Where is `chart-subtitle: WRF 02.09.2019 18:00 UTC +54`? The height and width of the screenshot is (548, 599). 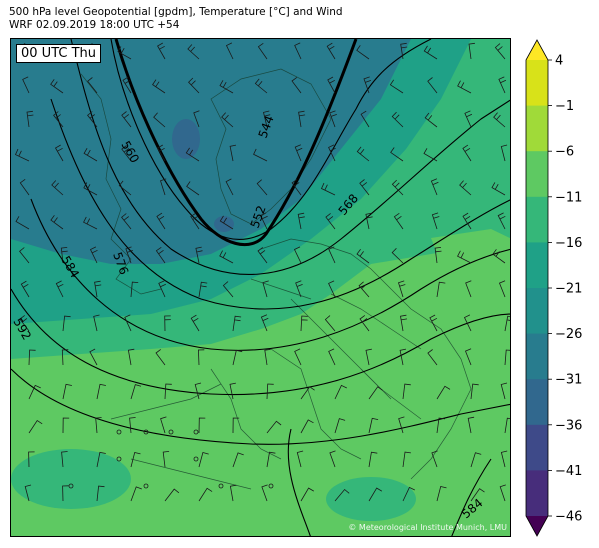
chart-subtitle: WRF 02.09.2019 18:00 UTC +54 is located at coordinates (94, 25).